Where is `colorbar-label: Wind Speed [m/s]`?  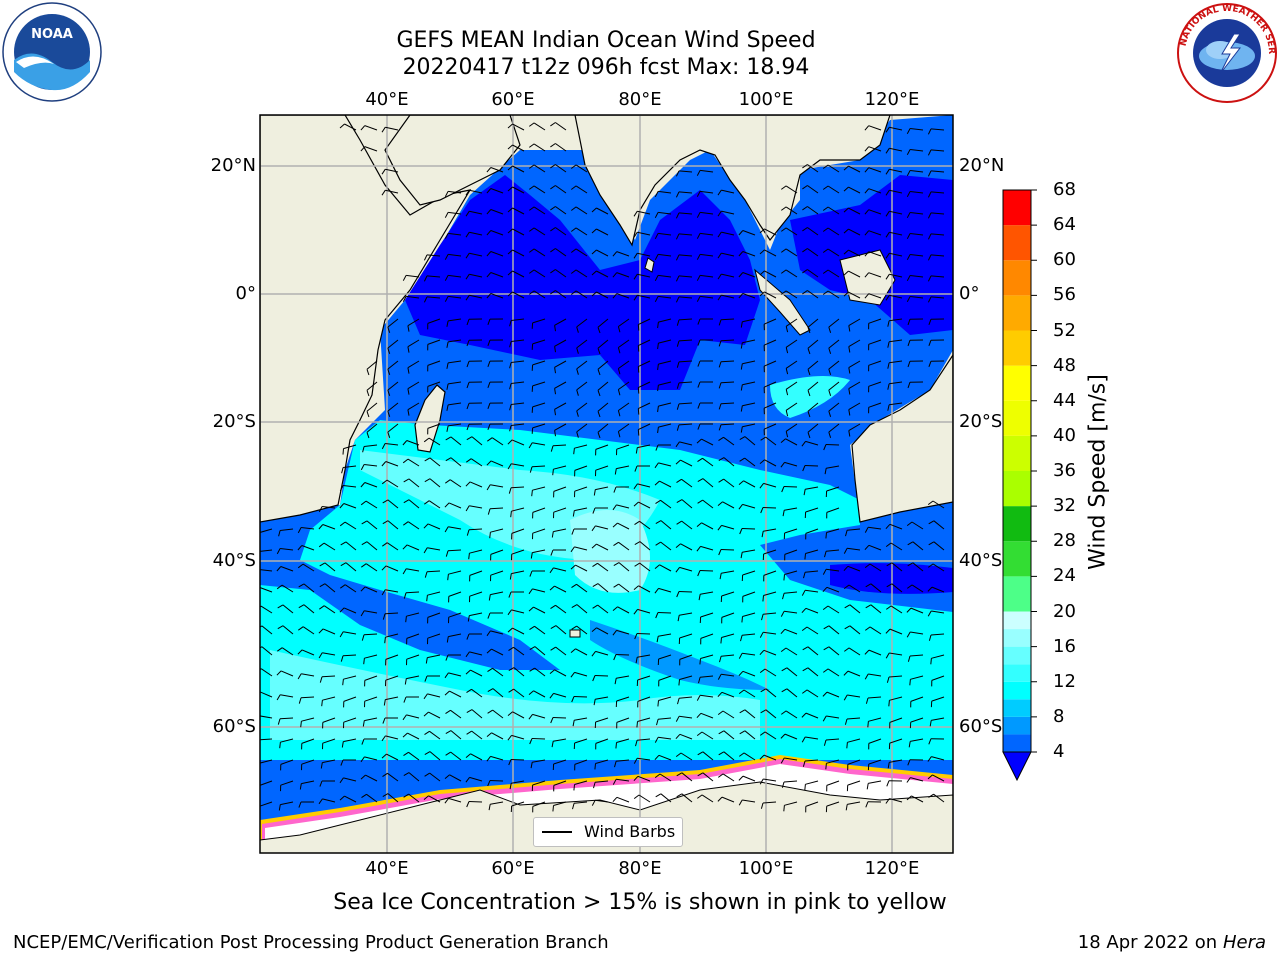
colorbar-label: Wind Speed [m/s] is located at coordinates (1098, 472).